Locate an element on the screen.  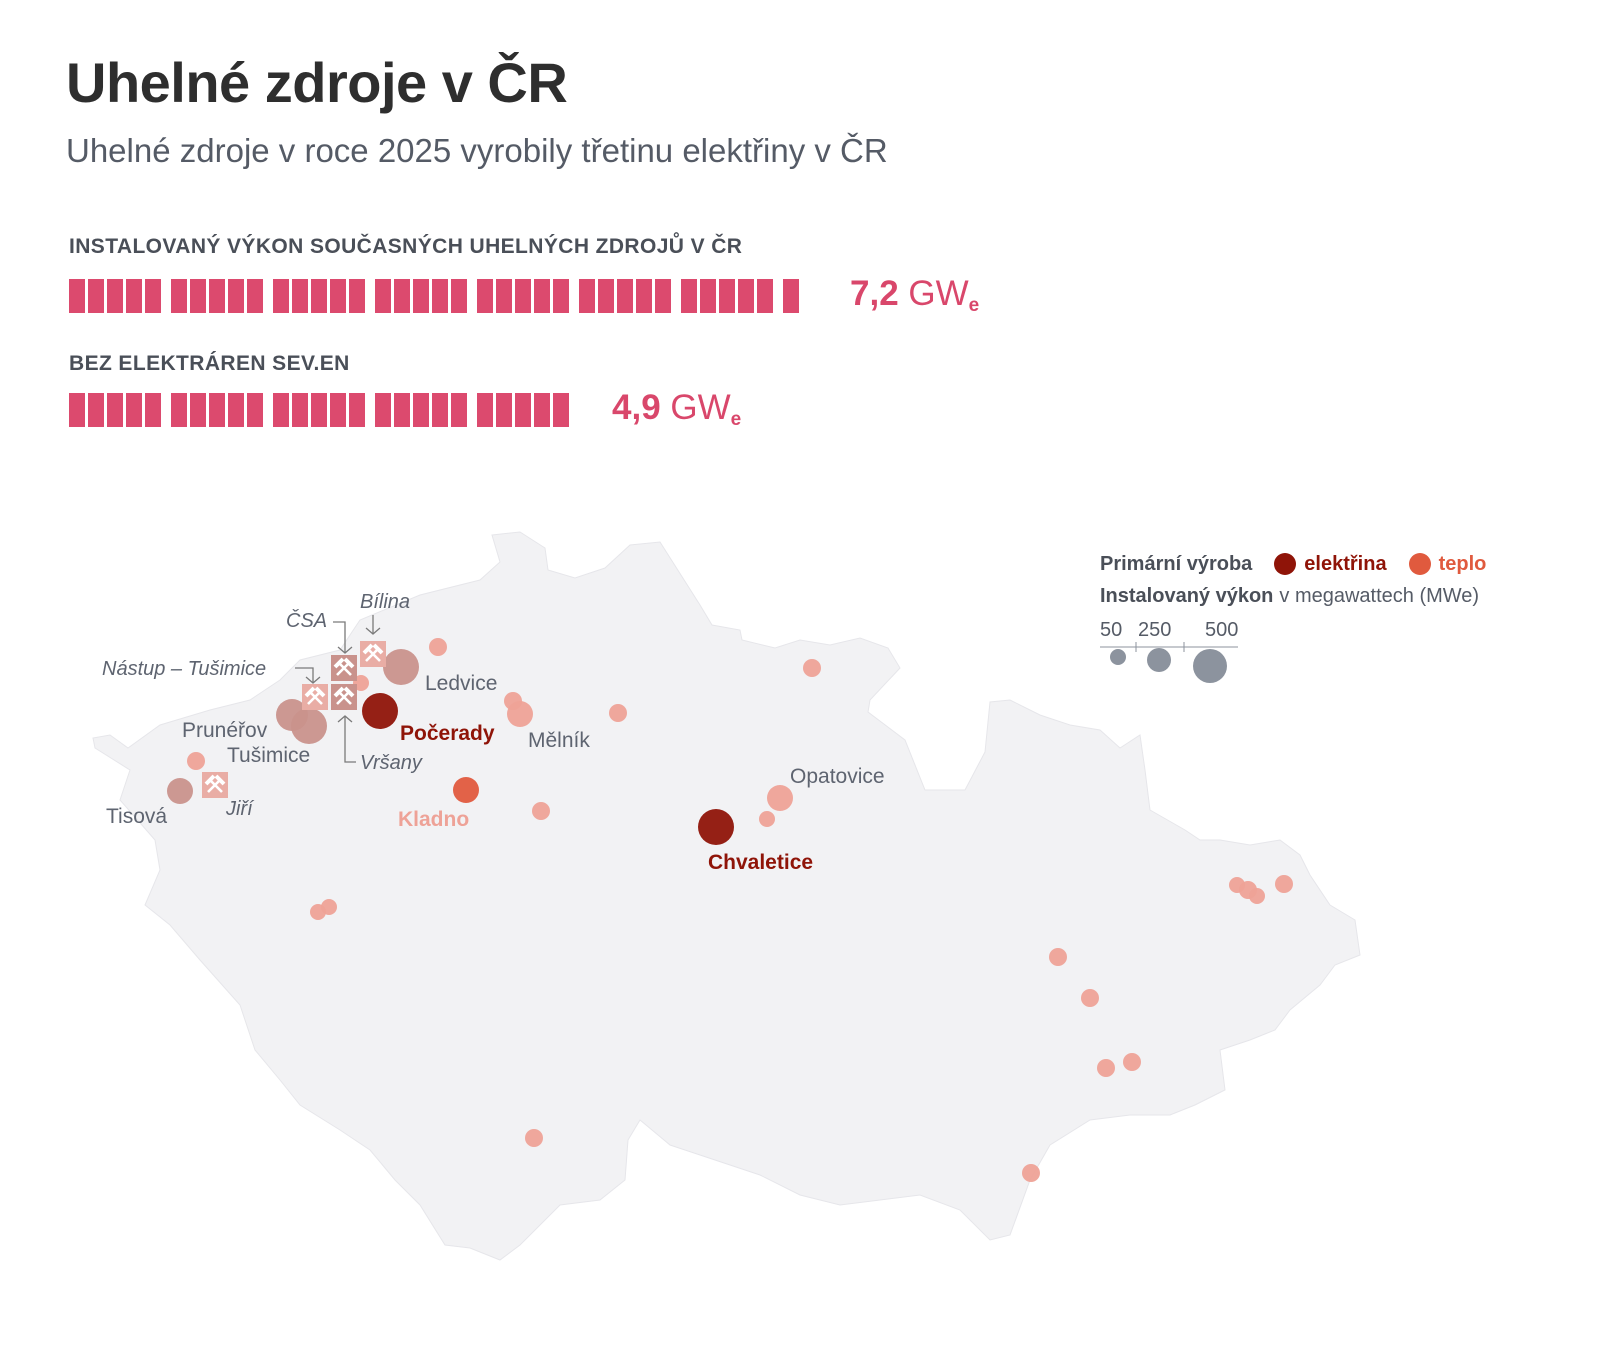
nastup-arrowhead is located at coordinates (313, 680).